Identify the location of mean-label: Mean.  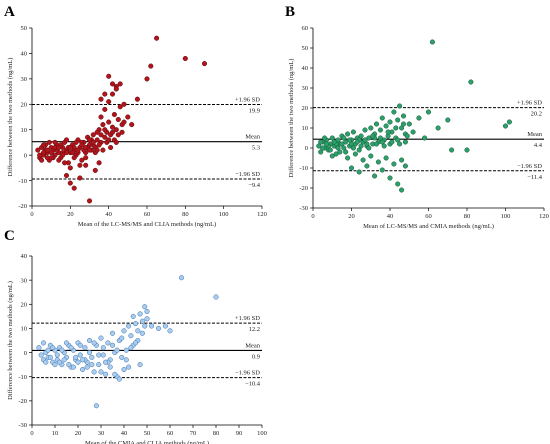
(253, 345).